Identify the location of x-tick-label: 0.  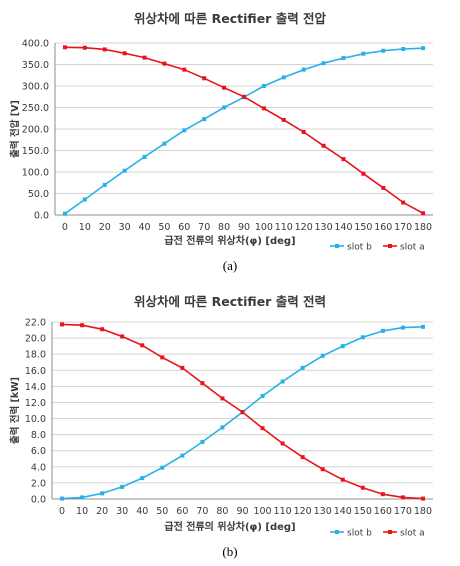
(62, 511).